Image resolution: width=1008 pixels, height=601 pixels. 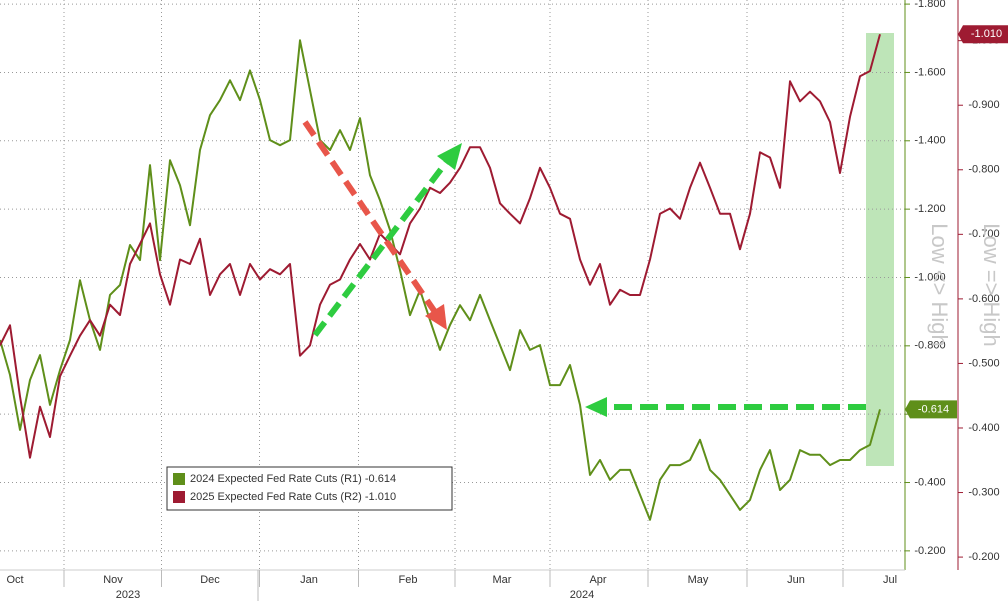 I want to click on y-tick-label: -1.600, so click(x=929, y=72).